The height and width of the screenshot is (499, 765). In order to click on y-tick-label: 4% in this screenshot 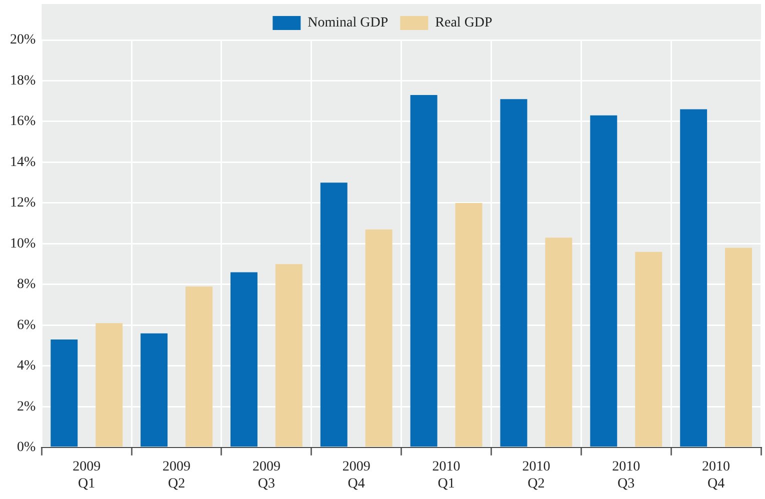, I will do `click(26, 366)`.